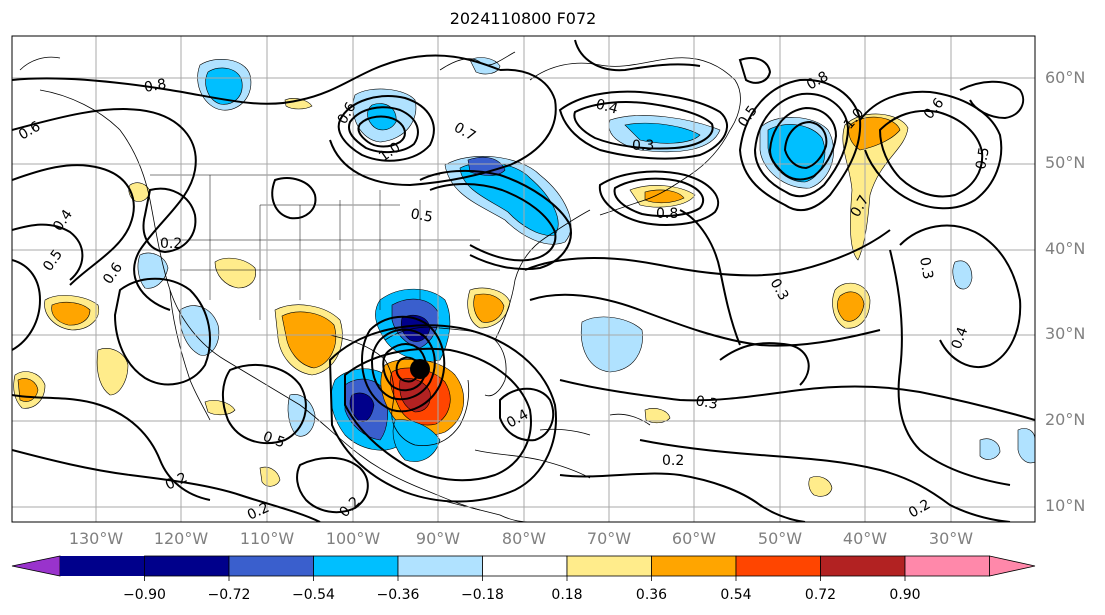 The height and width of the screenshot is (615, 1105). What do you see at coordinates (1065, 162) in the screenshot?
I see `lat-label: 50°N` at bounding box center [1065, 162].